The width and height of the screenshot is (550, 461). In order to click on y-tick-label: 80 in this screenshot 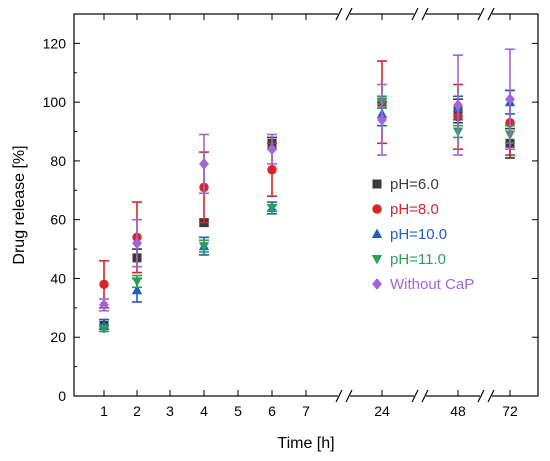, I will do `click(58, 161)`.